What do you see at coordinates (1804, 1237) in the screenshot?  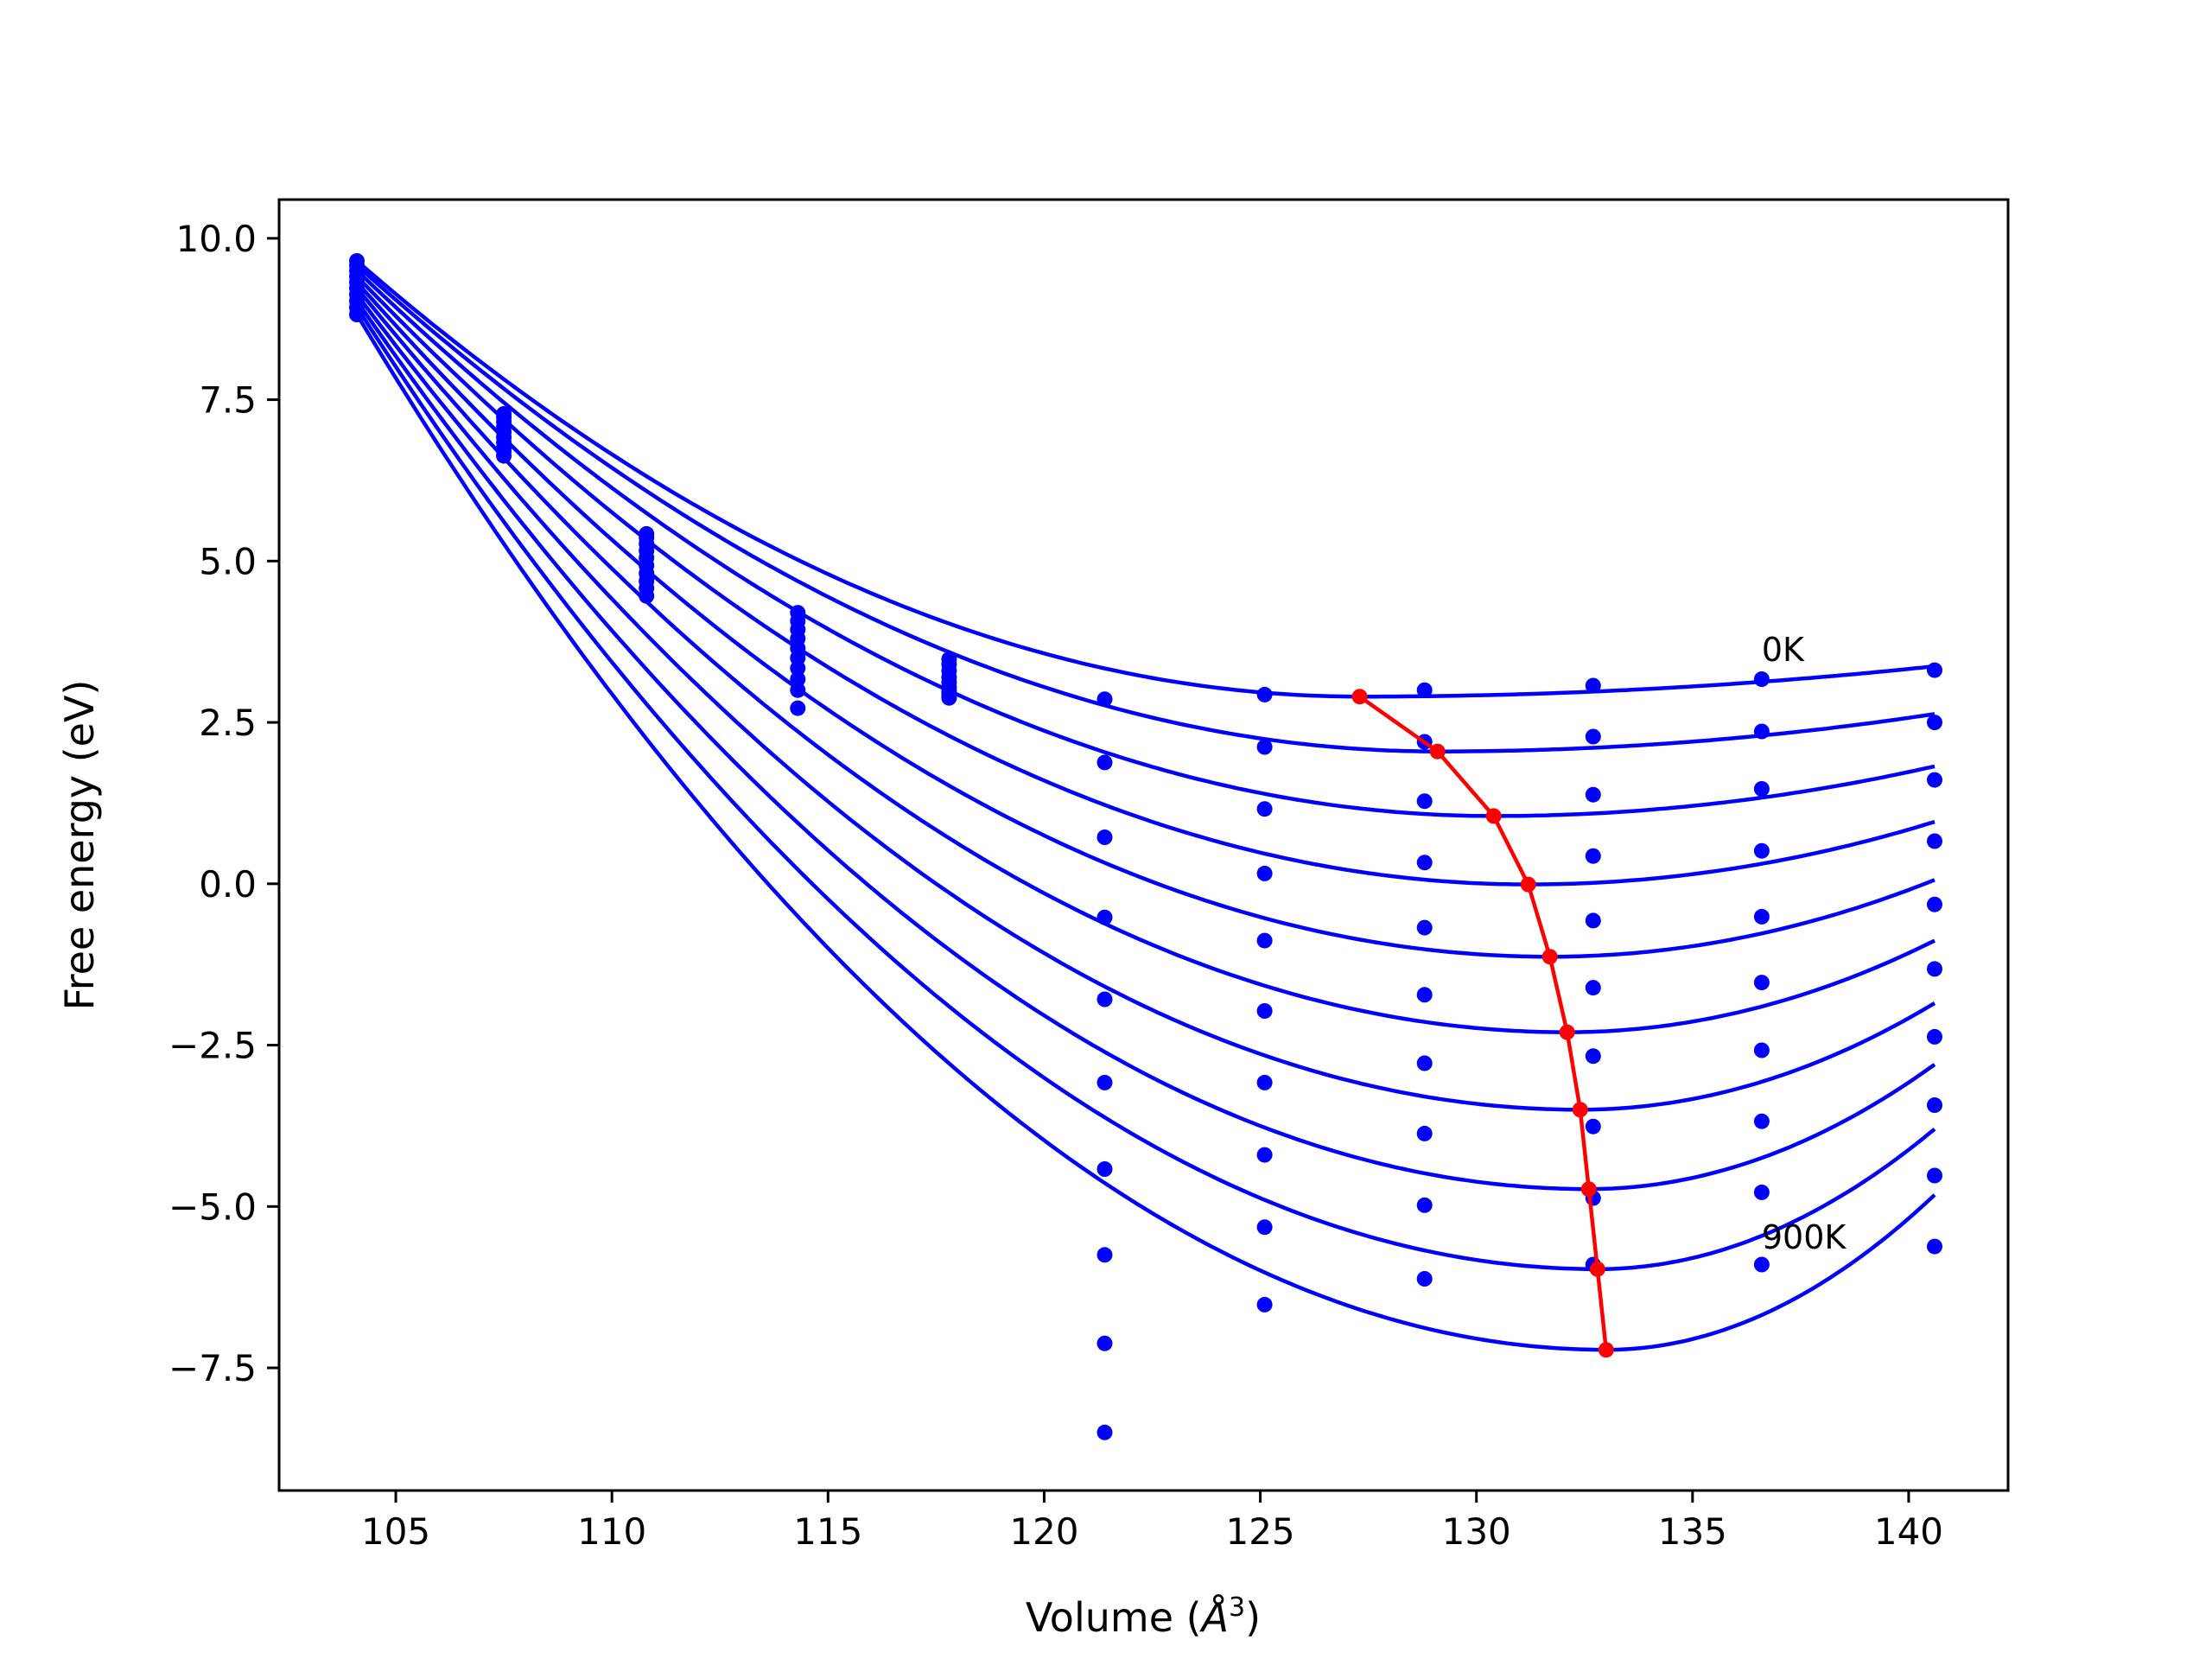 I see `annotation-label: 900K` at bounding box center [1804, 1237].